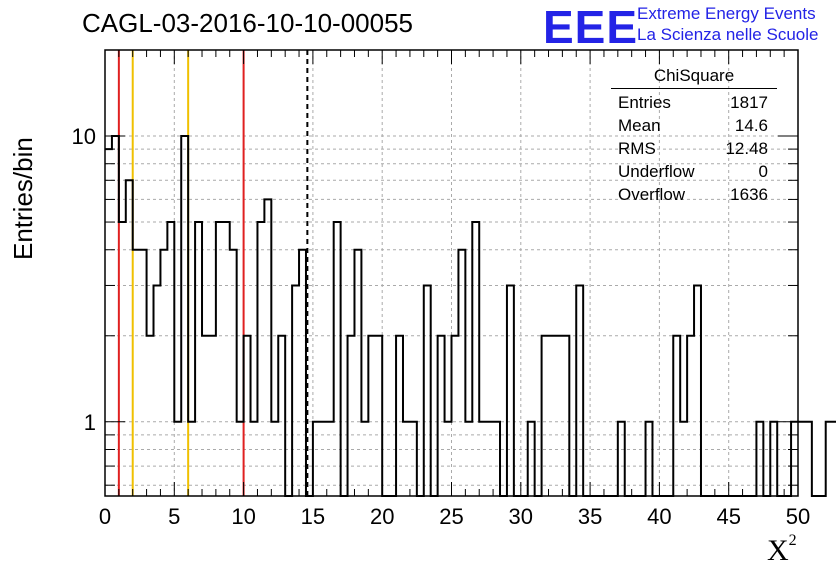 Image resolution: width=836 pixels, height=572 pixels. What do you see at coordinates (591, 27) in the screenshot?
I see `eee-logo: EEE` at bounding box center [591, 27].